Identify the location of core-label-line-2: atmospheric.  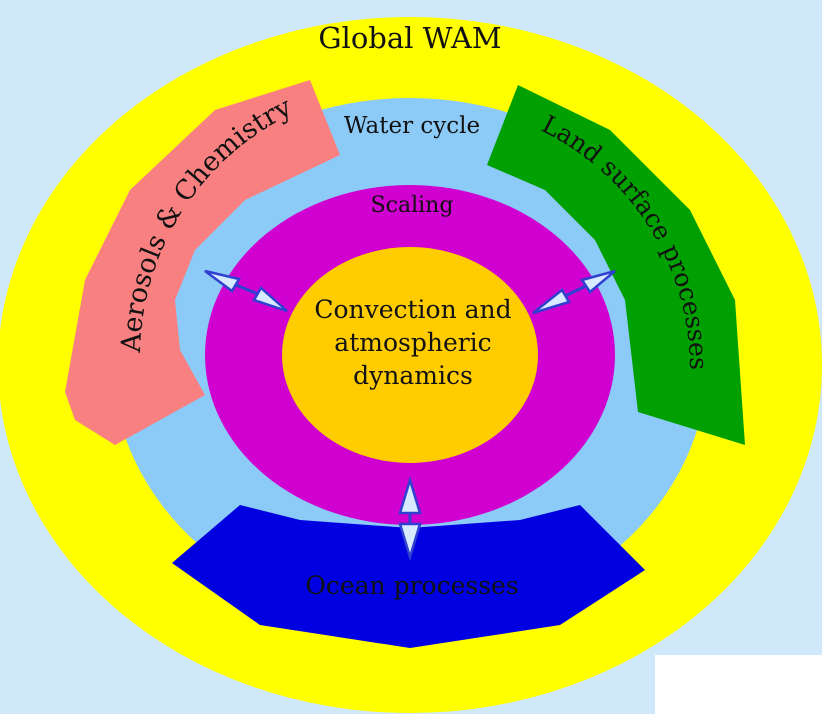
(412, 342).